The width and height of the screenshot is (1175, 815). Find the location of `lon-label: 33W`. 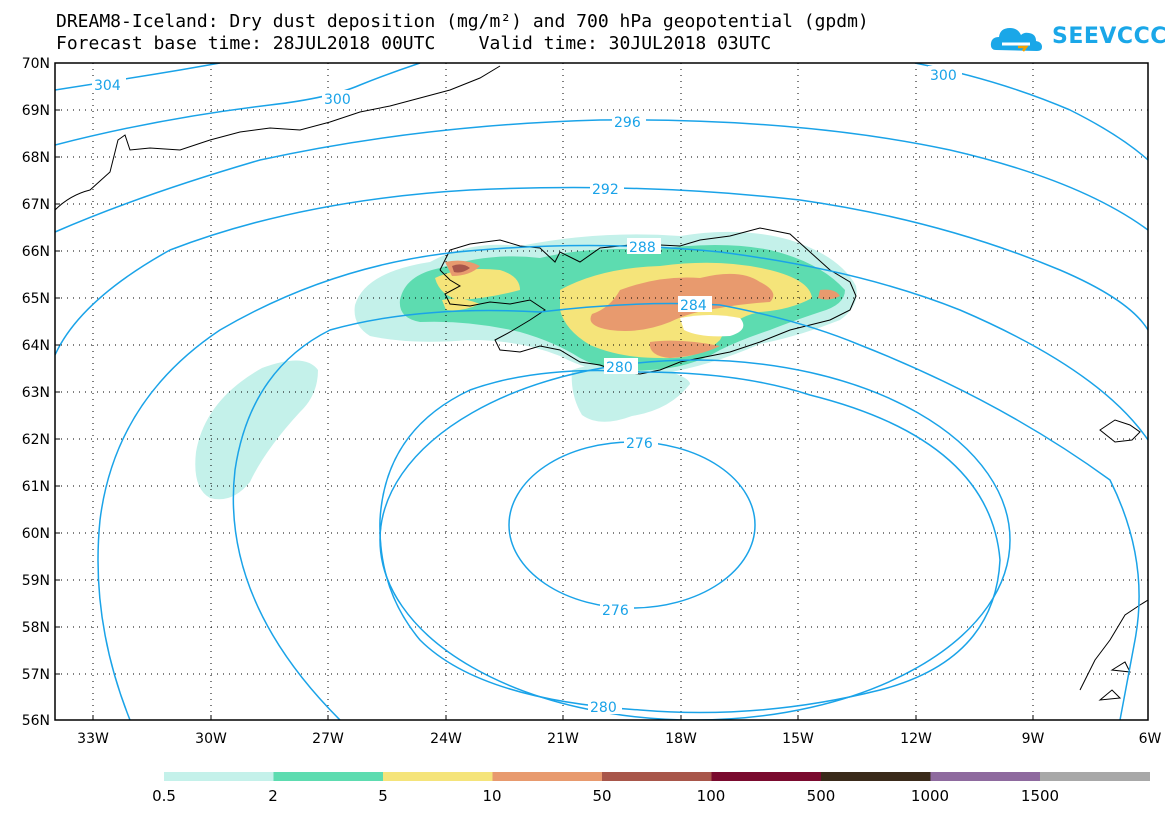

lon-label: 33W is located at coordinates (93, 739).